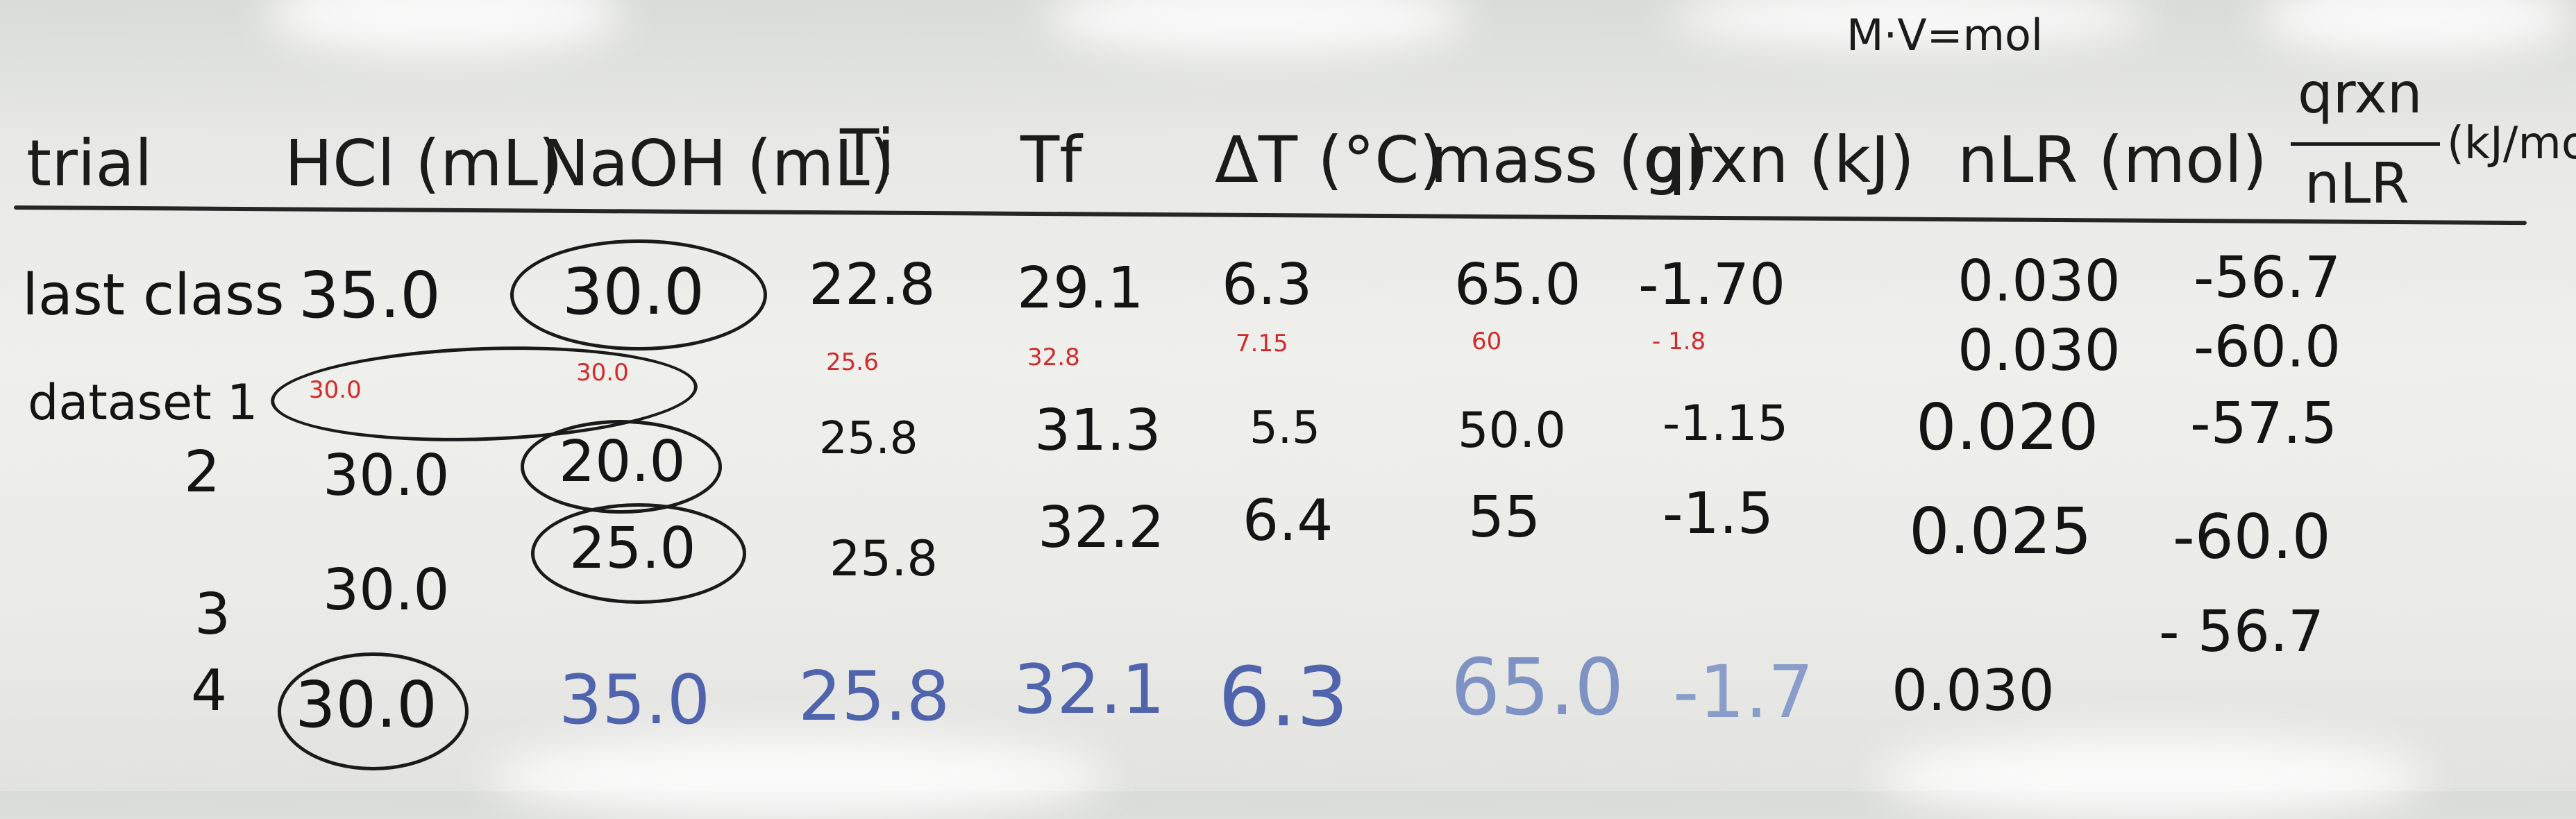 This screenshot has width=2576, height=819. Describe the element at coordinates (2357, 183) in the screenshot. I see `header-ratio-denominator: nLR` at that location.